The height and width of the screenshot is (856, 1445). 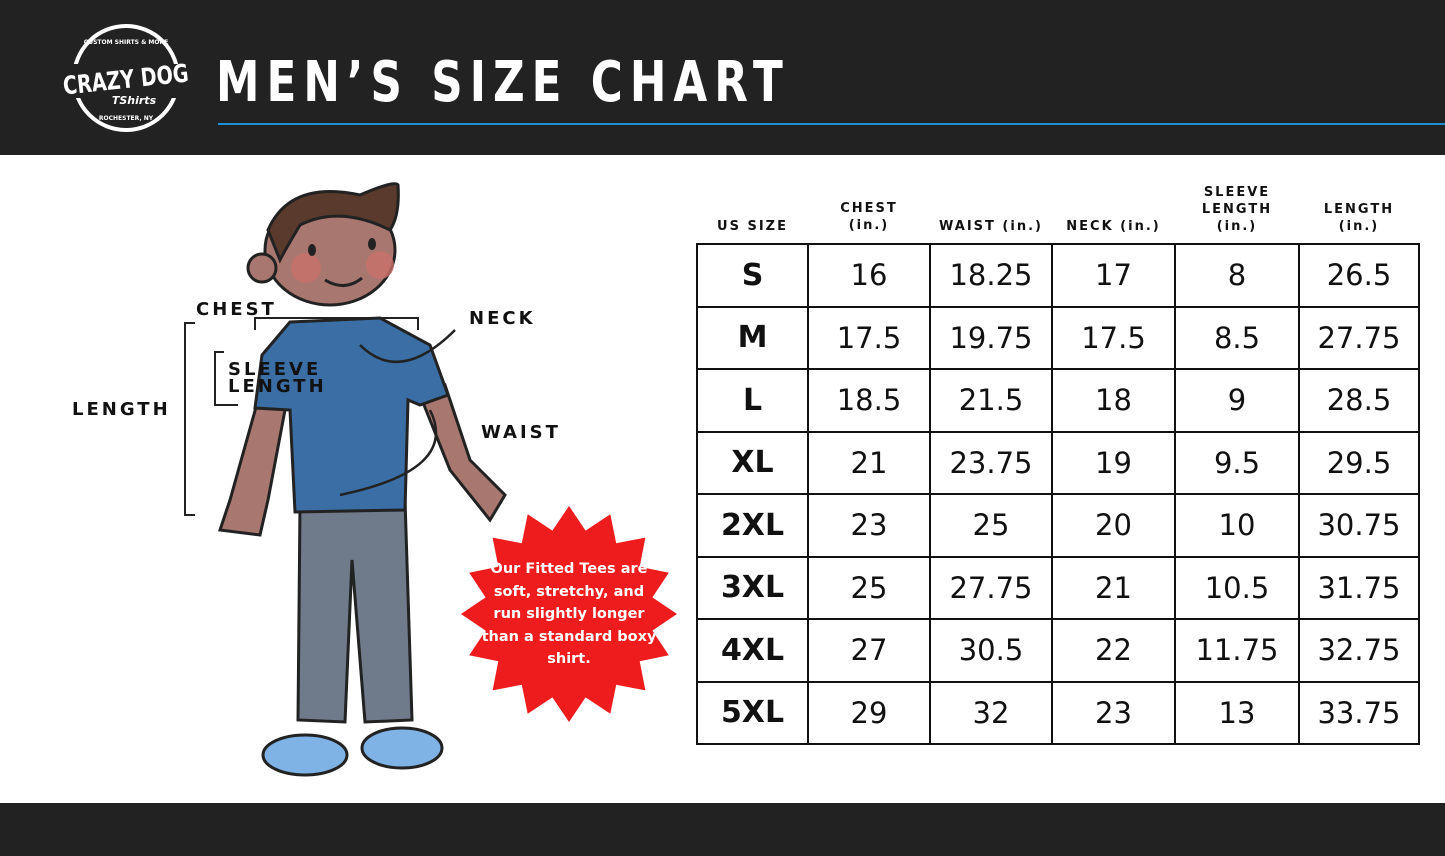 I want to click on label-chest: CHEST, so click(x=236, y=309).